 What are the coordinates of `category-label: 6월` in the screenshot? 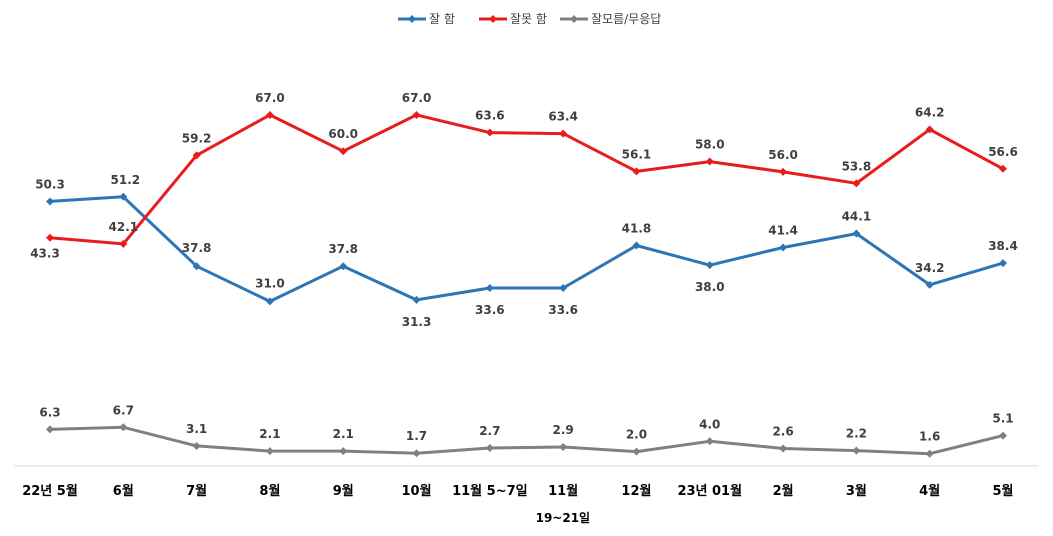 It's located at (123, 491).